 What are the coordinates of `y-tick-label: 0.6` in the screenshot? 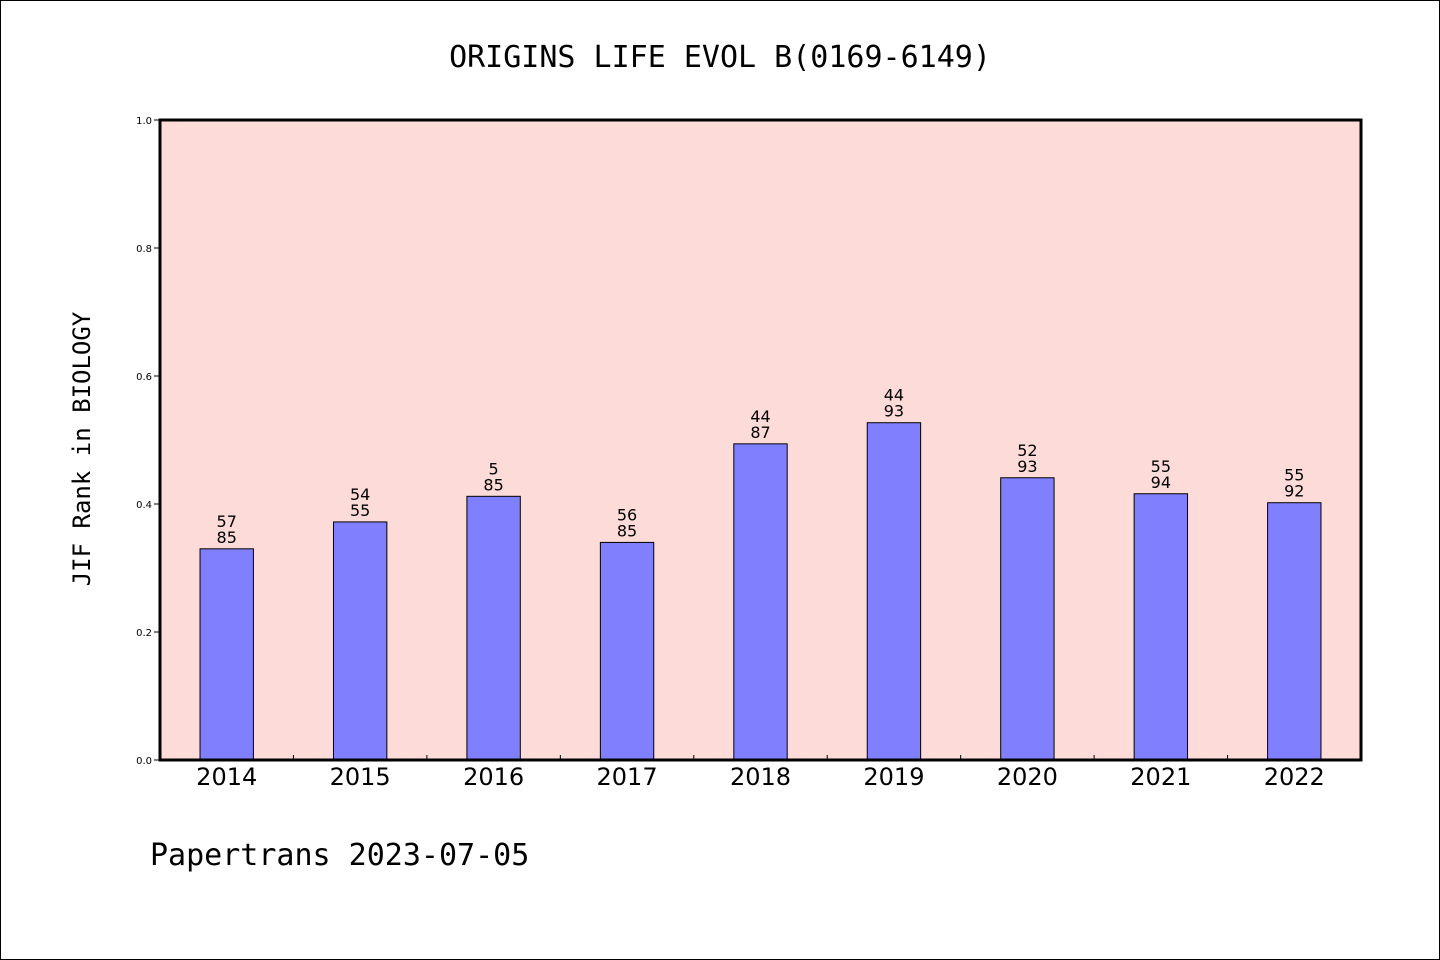 It's located at (144, 377).